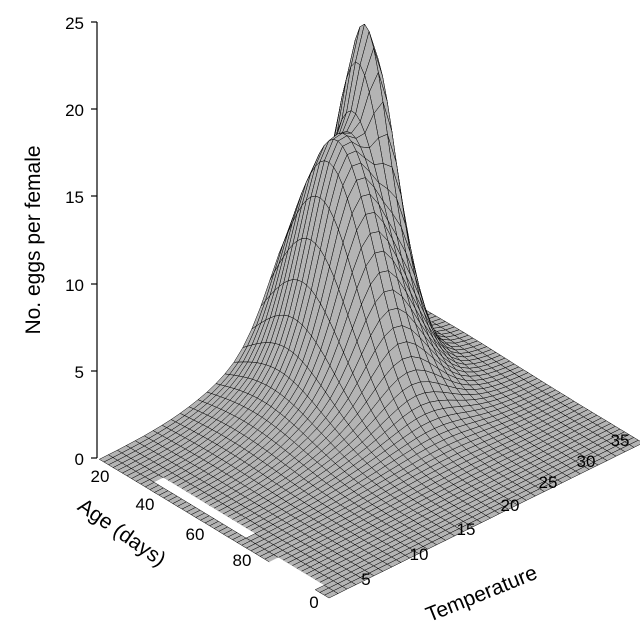 Image resolution: width=640 pixels, height=627 pixels. I want to click on temp-tick-label: 15, so click(466, 529).